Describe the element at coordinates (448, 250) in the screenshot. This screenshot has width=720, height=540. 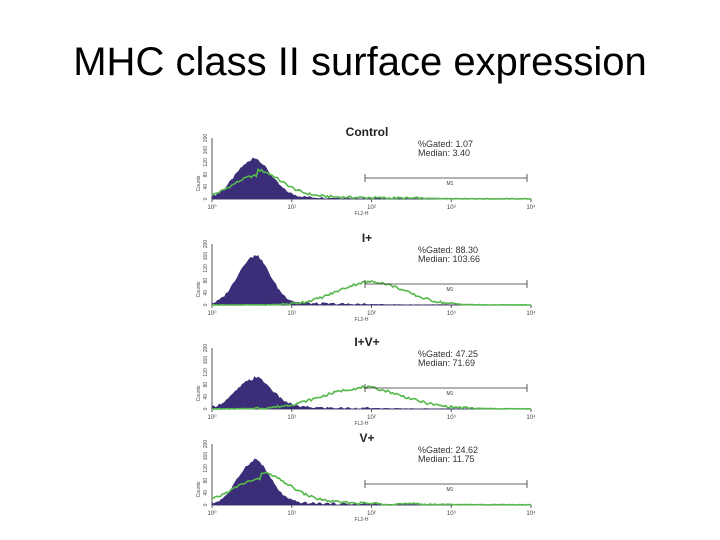
I see `stat-1-0: %Gated: 88.30` at that location.